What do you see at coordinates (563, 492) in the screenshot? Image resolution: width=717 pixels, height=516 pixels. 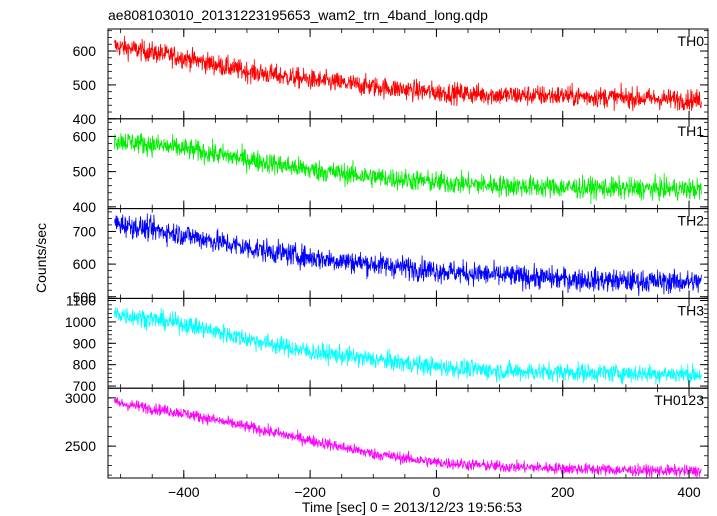 I see `x-tick-label: 200` at bounding box center [563, 492].